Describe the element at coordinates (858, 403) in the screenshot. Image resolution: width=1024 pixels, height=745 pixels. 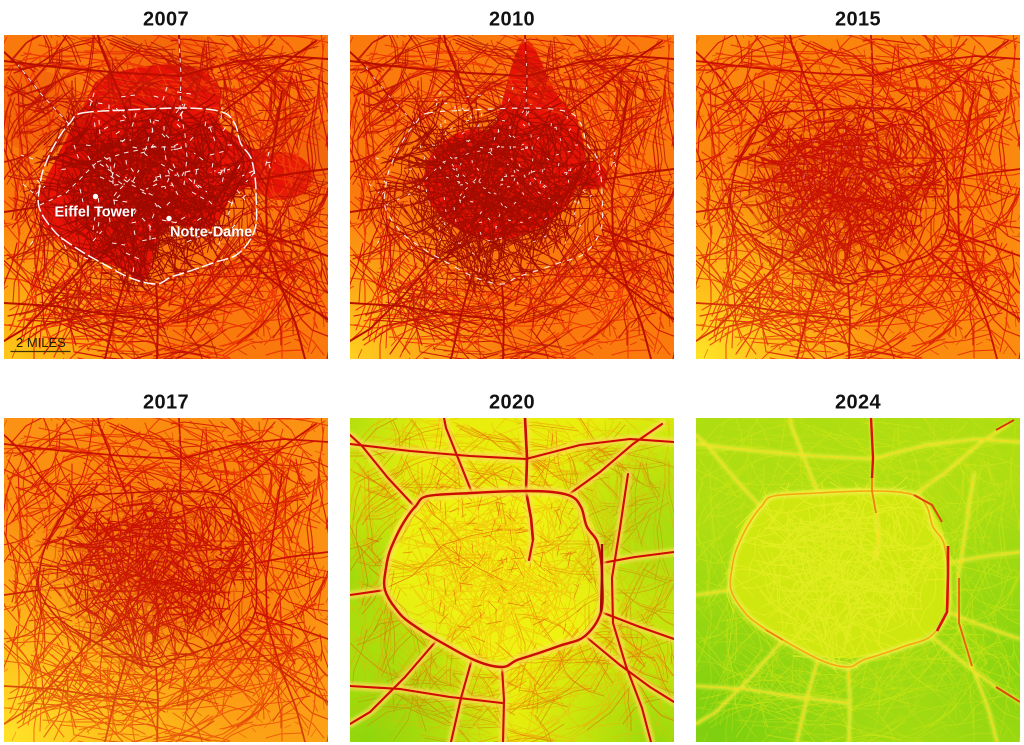
I see `svg-text: 2024` at that location.